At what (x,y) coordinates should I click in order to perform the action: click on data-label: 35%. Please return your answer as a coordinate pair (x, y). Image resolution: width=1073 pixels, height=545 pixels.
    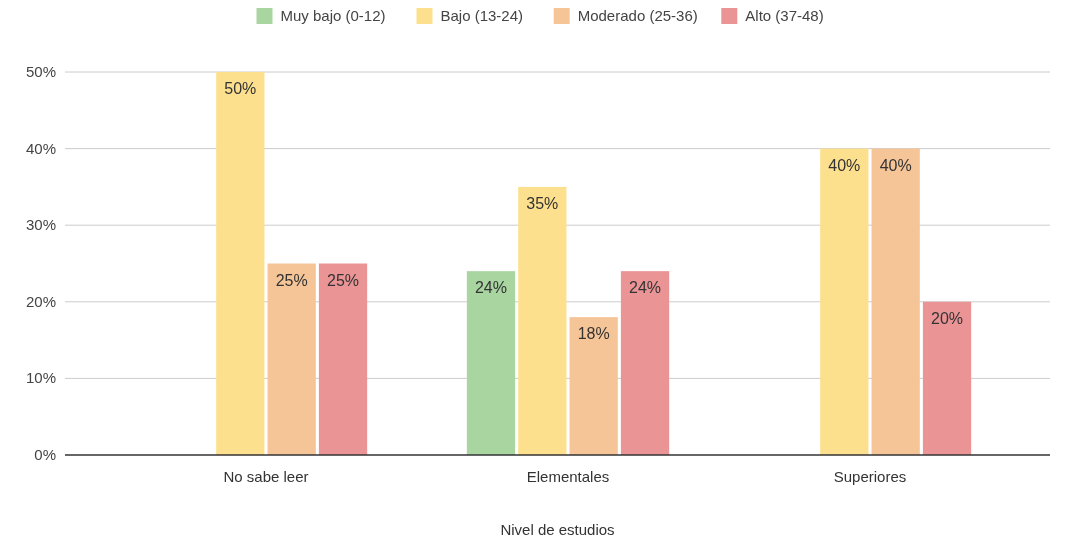
    Looking at the image, I should click on (542, 203).